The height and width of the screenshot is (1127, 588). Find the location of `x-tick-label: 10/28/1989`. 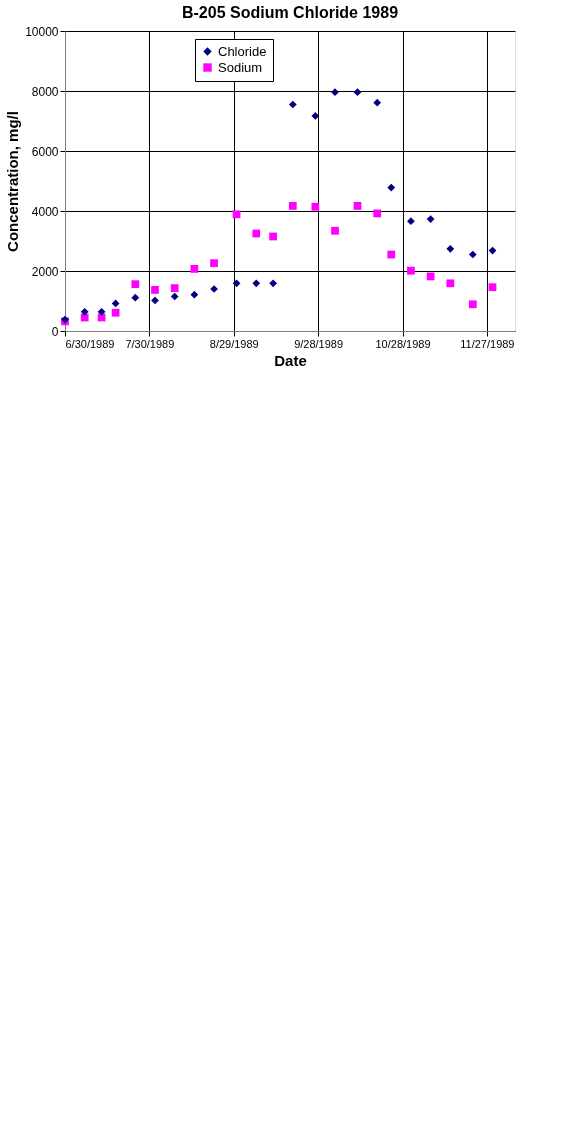

x-tick-label: 10/28/1989 is located at coordinates (403, 343).